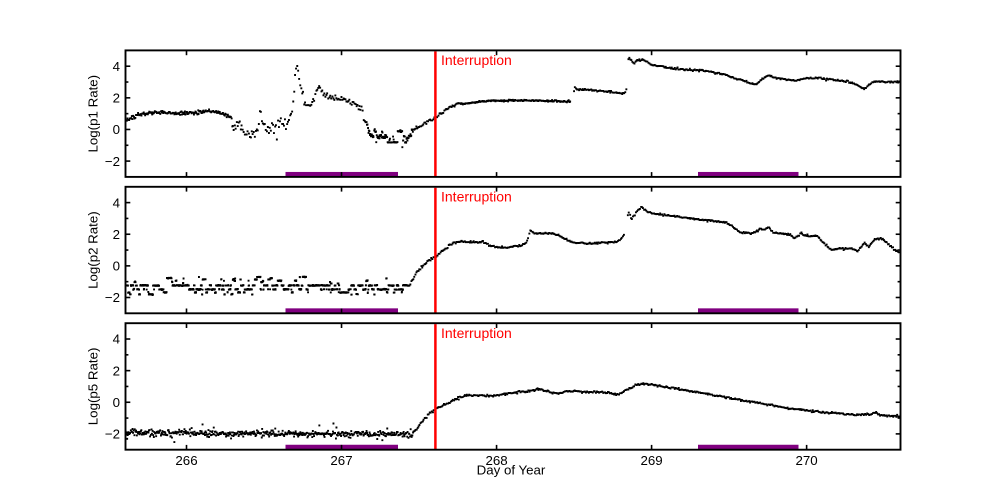  I want to click on svg-text: 269, so click(652, 460).